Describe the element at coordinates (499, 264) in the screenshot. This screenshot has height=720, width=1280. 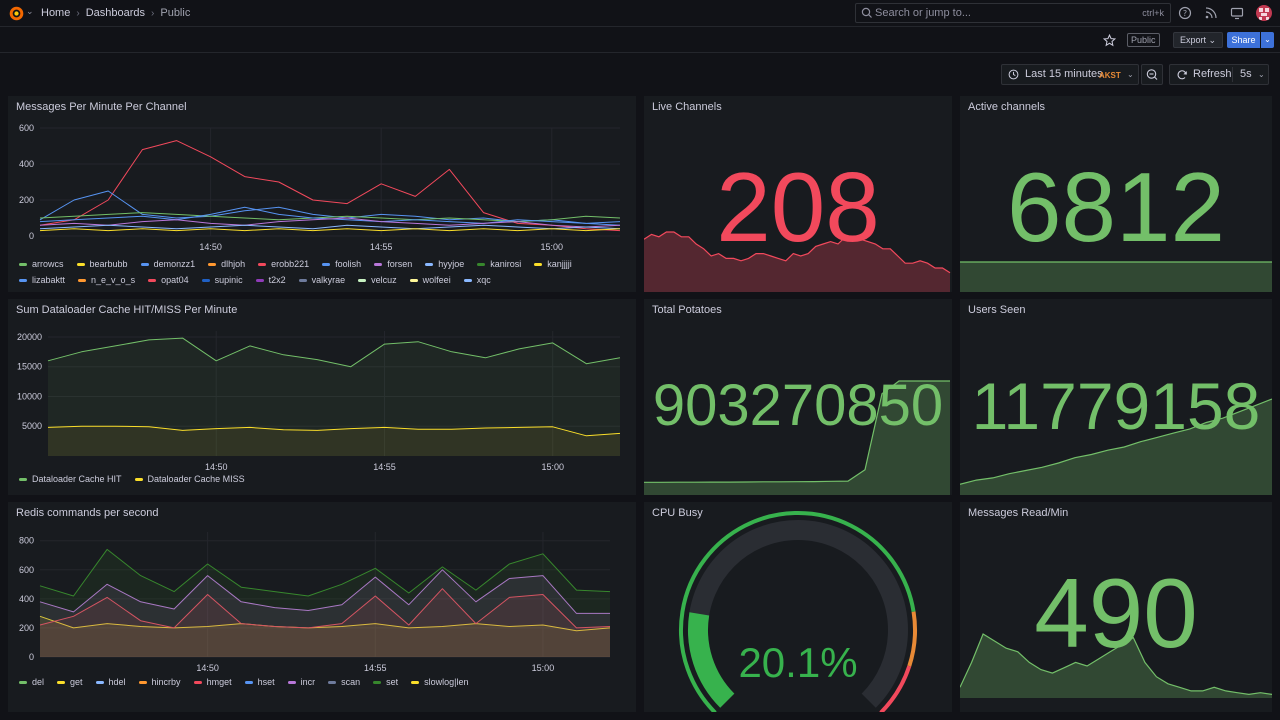
I see `legend-item: kanirosi` at that location.